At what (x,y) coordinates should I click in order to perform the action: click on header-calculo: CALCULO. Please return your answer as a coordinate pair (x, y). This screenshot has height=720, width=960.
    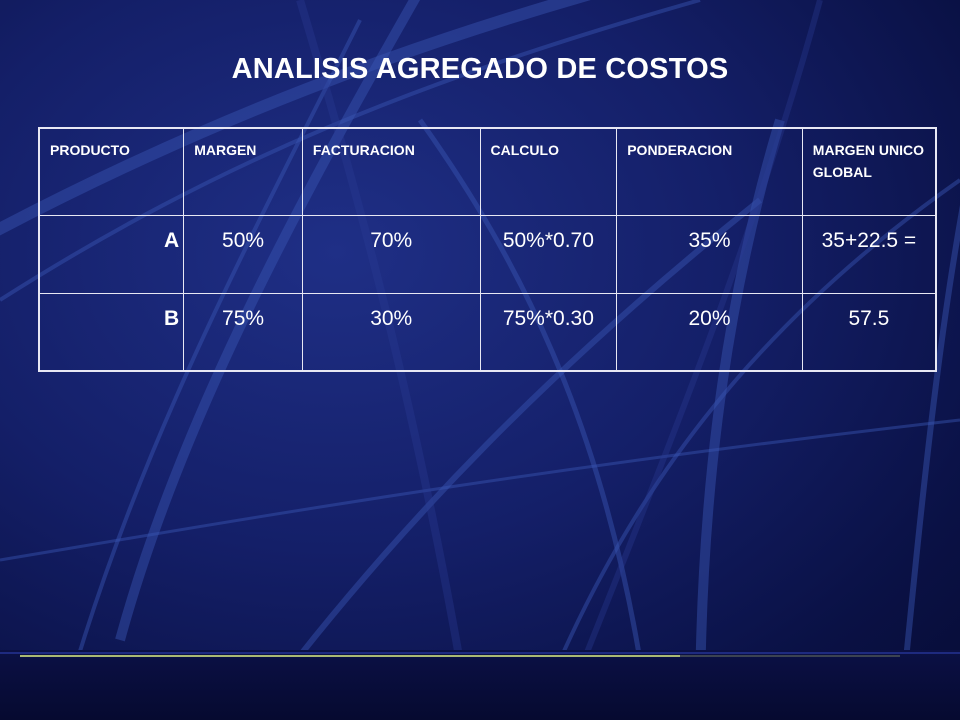
    Looking at the image, I should click on (548, 171).